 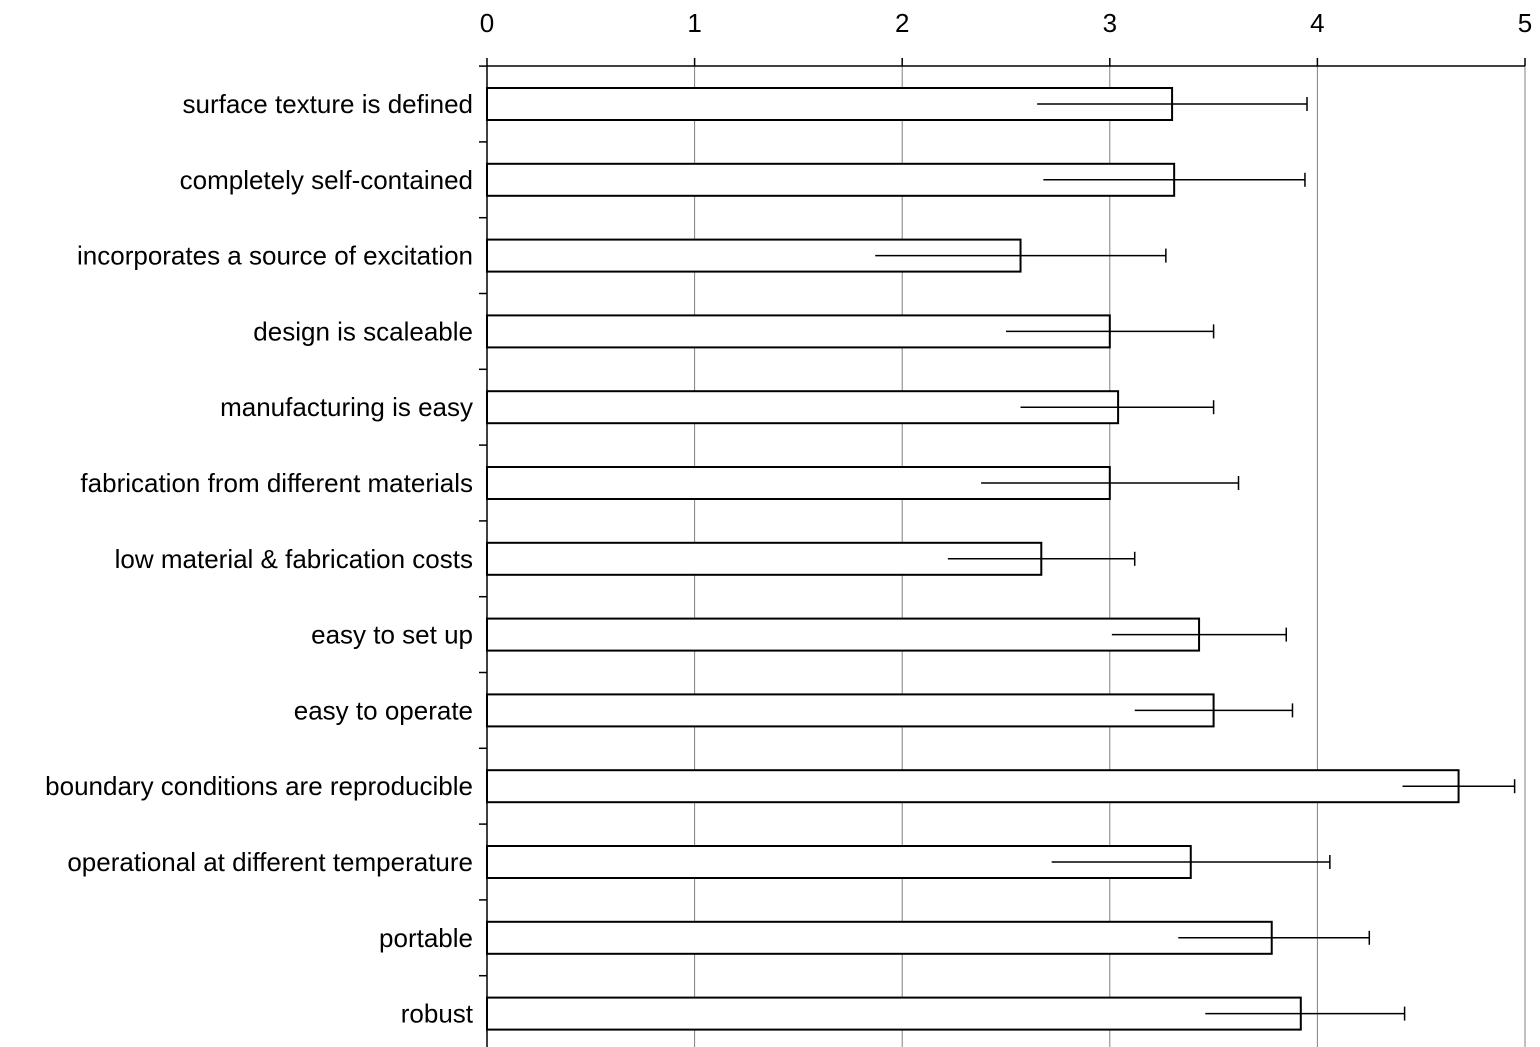 What do you see at coordinates (363, 331) in the screenshot?
I see `category-label: design is scaleable` at bounding box center [363, 331].